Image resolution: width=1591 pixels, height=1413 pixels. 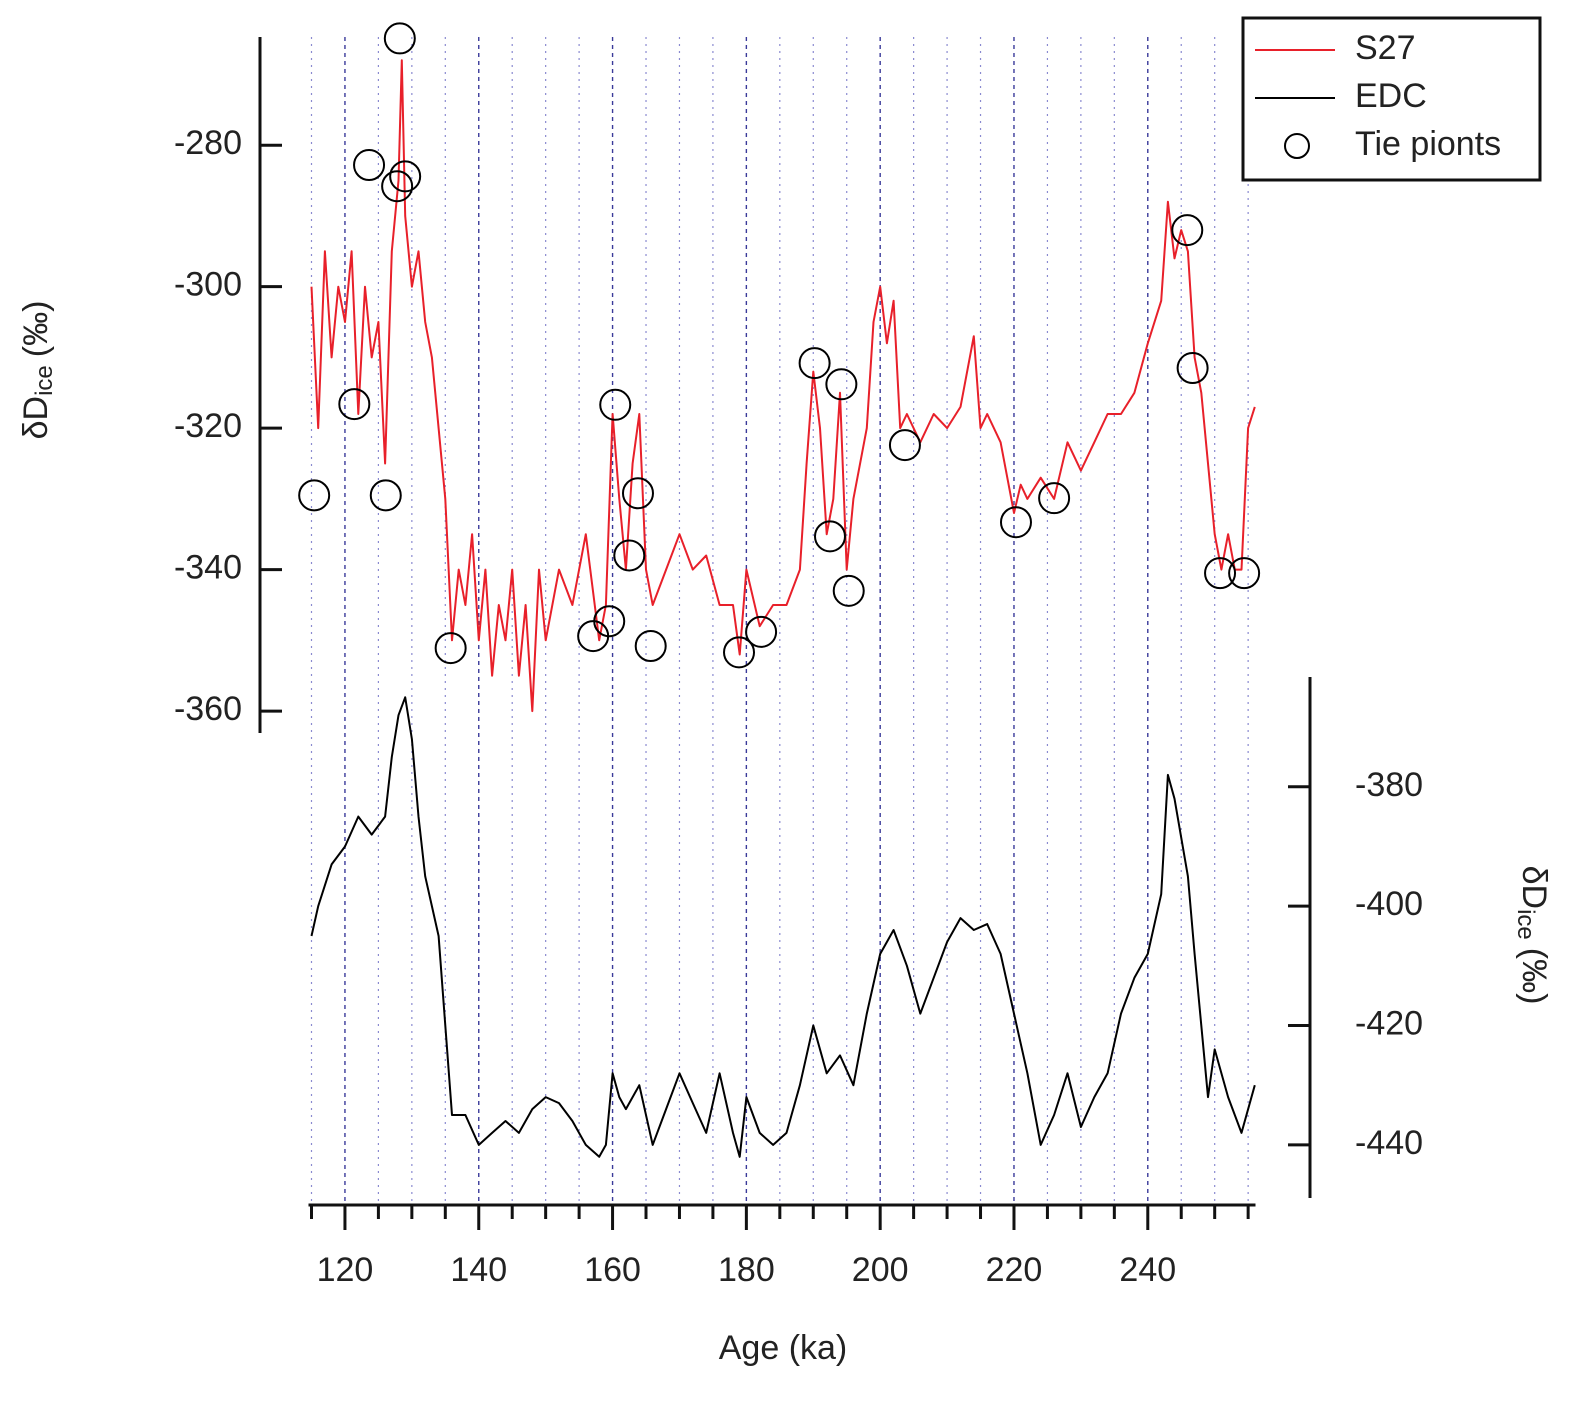 What do you see at coordinates (1534, 887) in the screenshot?
I see `y2-label-text: δD` at bounding box center [1534, 887].